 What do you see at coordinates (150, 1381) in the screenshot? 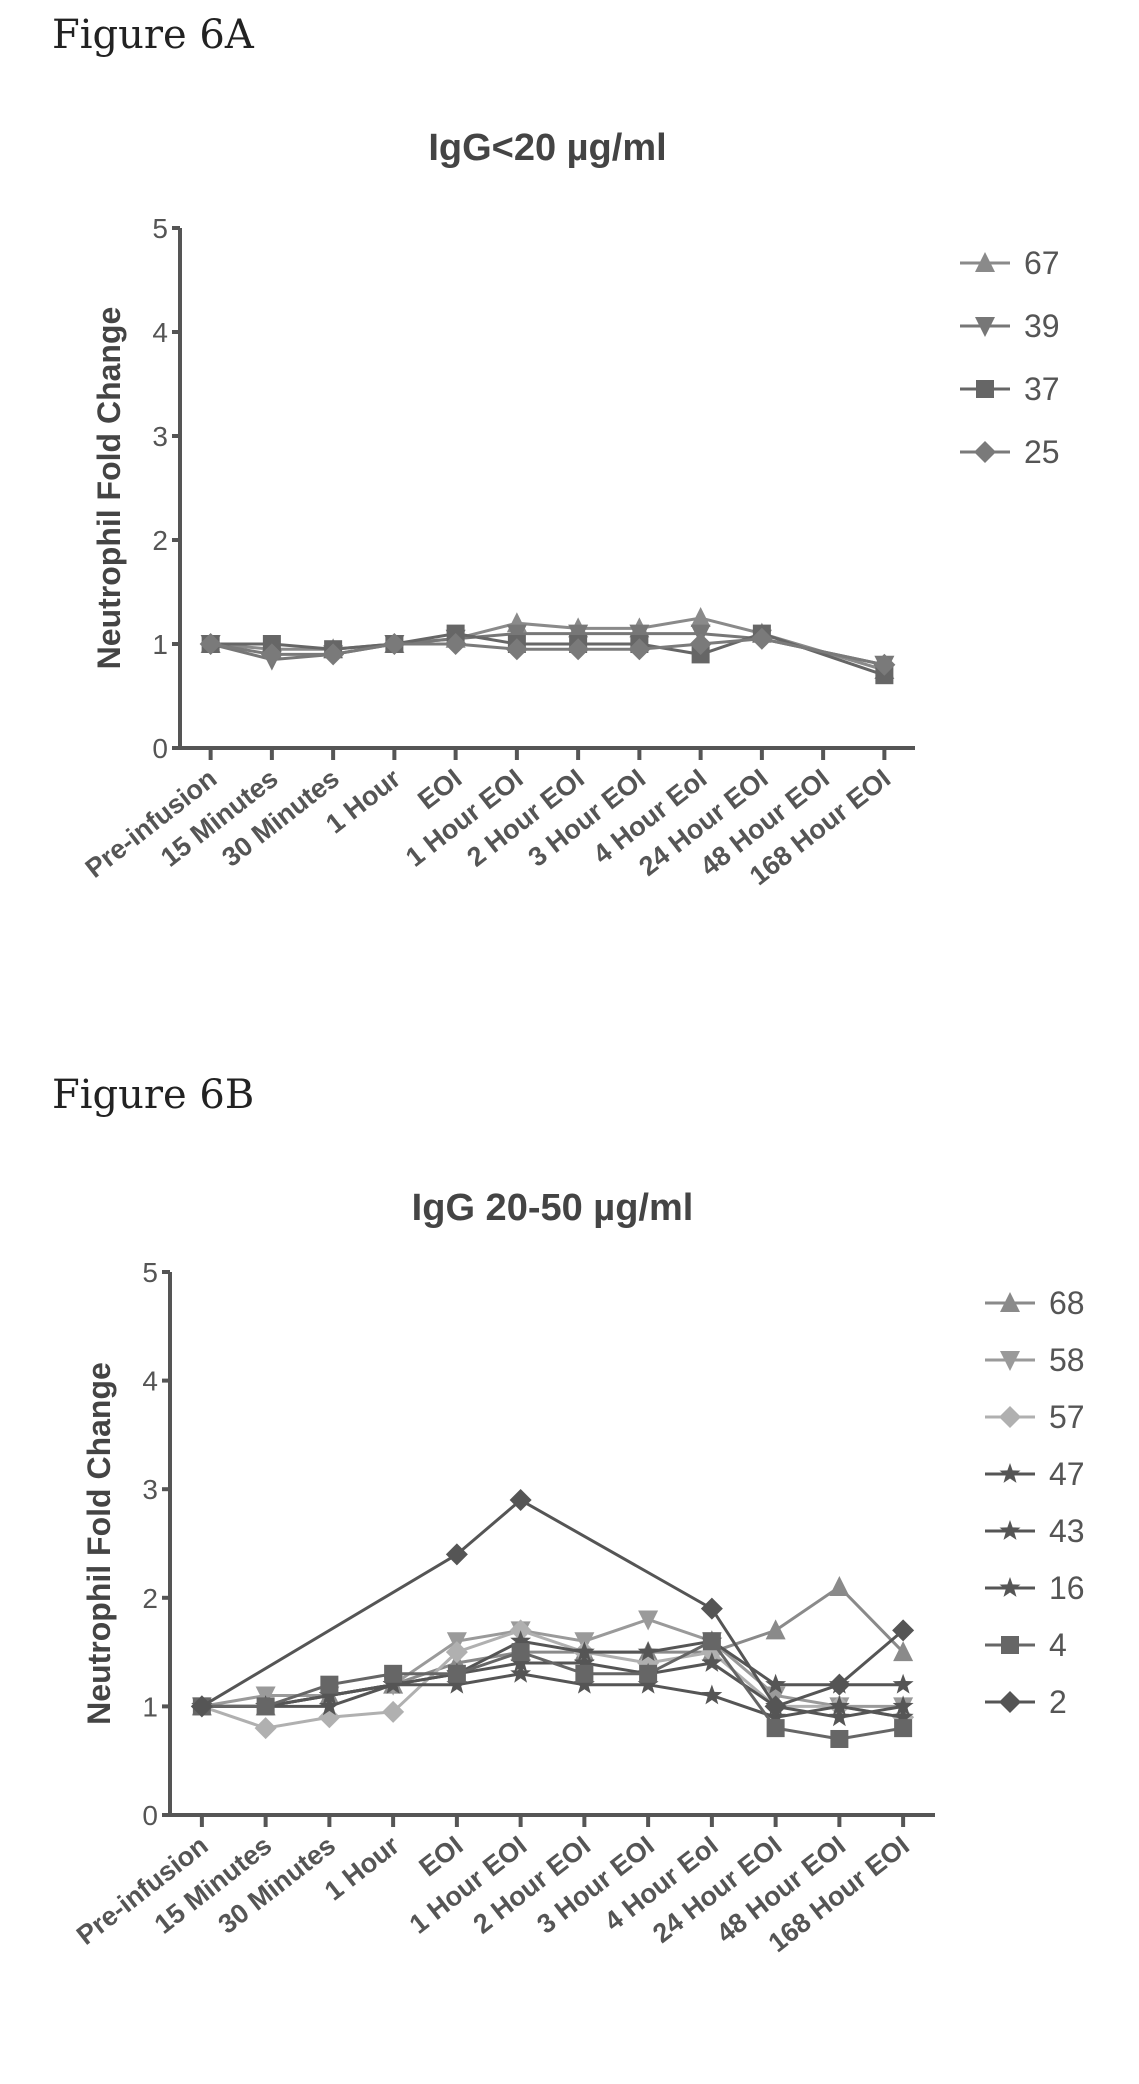
I see `chart1-y-tick-label: 4` at bounding box center [150, 1381].